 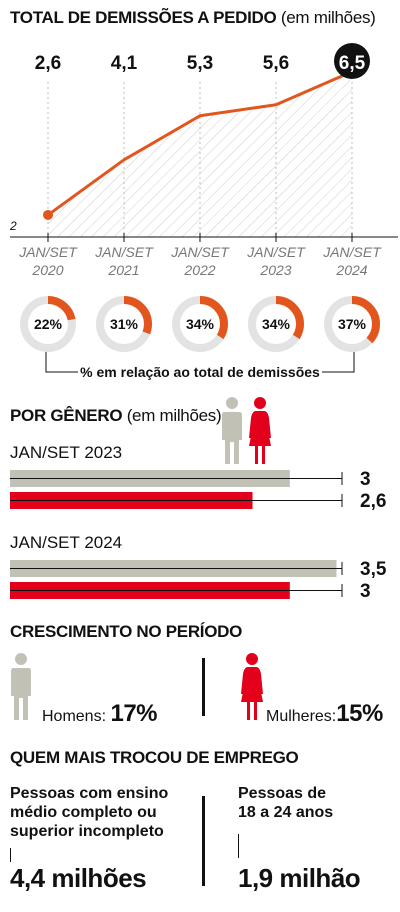 I want to click on line-series, so click(x=200, y=143).